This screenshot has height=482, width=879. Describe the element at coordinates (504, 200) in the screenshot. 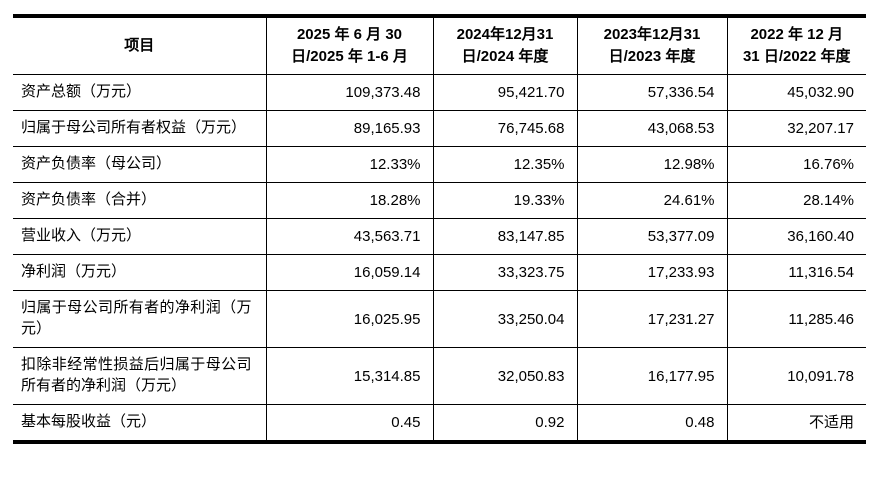

I see `value-cell: 19.33%` at that location.